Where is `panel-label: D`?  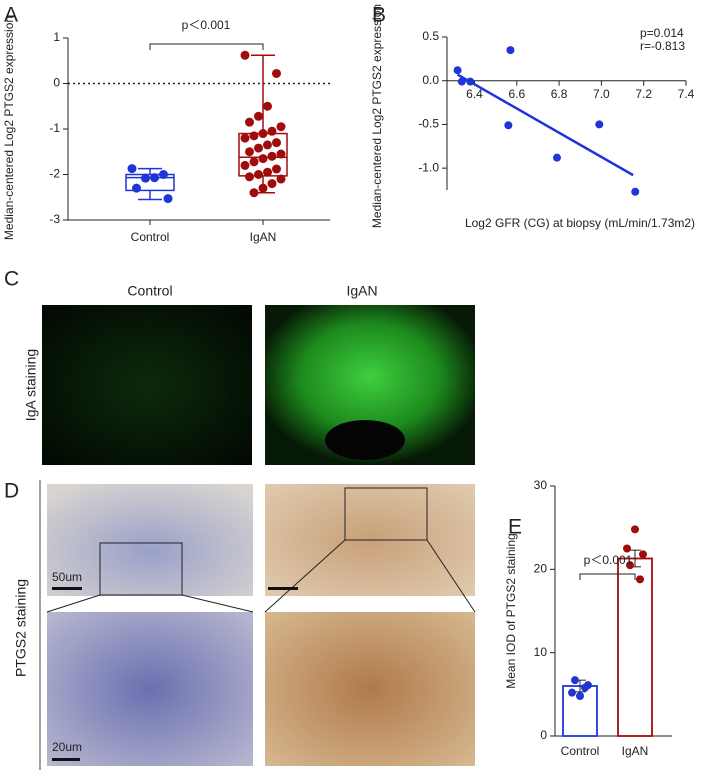
panel-label: D is located at coordinates (11, 491).